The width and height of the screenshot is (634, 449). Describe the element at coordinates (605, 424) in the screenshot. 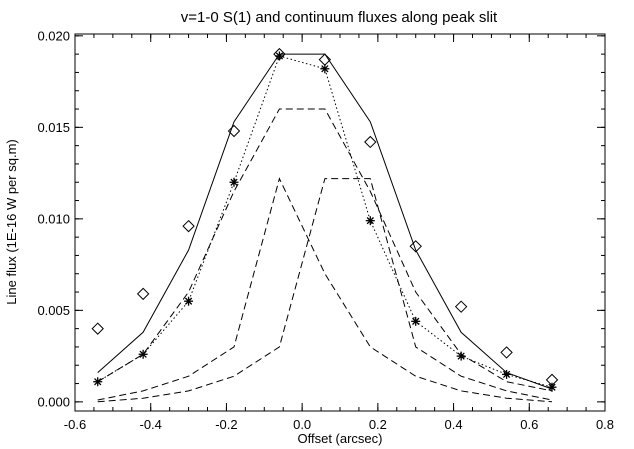

I see `x-tick-label: 0.8` at that location.